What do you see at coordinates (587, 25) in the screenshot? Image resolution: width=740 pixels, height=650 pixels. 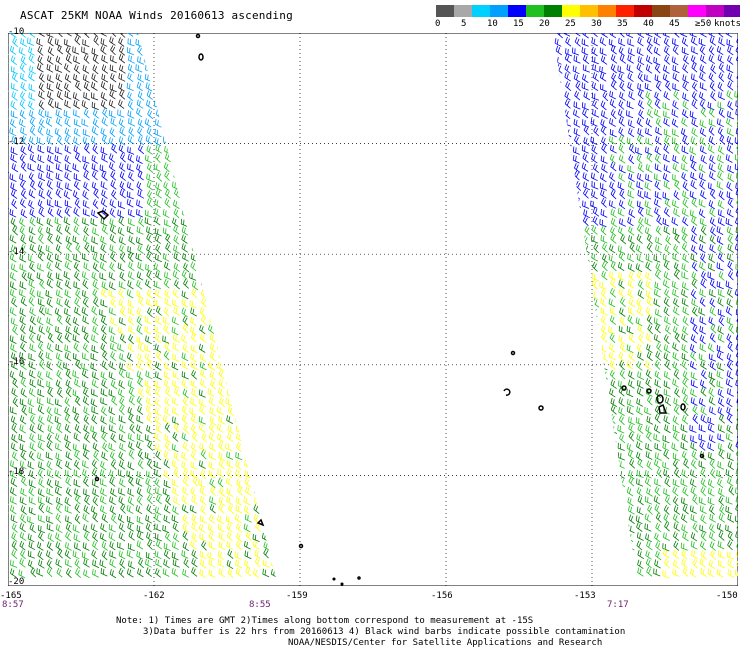 I see `color-scale-labels: 0 5 10 15 20 25 30 35 40 45 ≥50 knots` at bounding box center [587, 25].